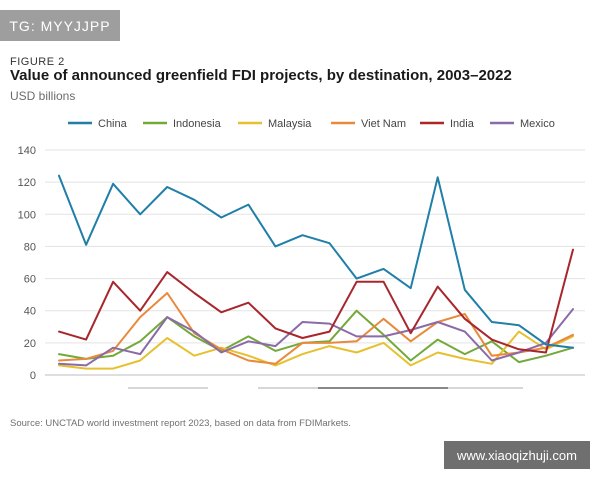 The width and height of the screenshot is (600, 480). I want to click on y-tick-label: 140, so click(27, 151).